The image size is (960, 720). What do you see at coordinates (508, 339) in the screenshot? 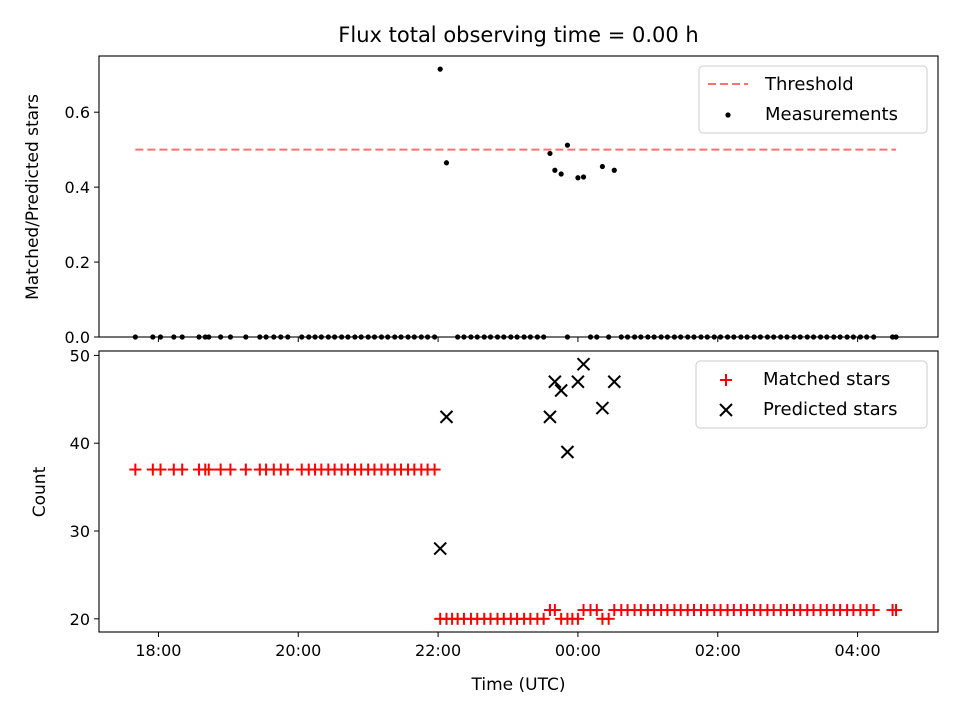
I see `top-x-ticks` at bounding box center [508, 339].